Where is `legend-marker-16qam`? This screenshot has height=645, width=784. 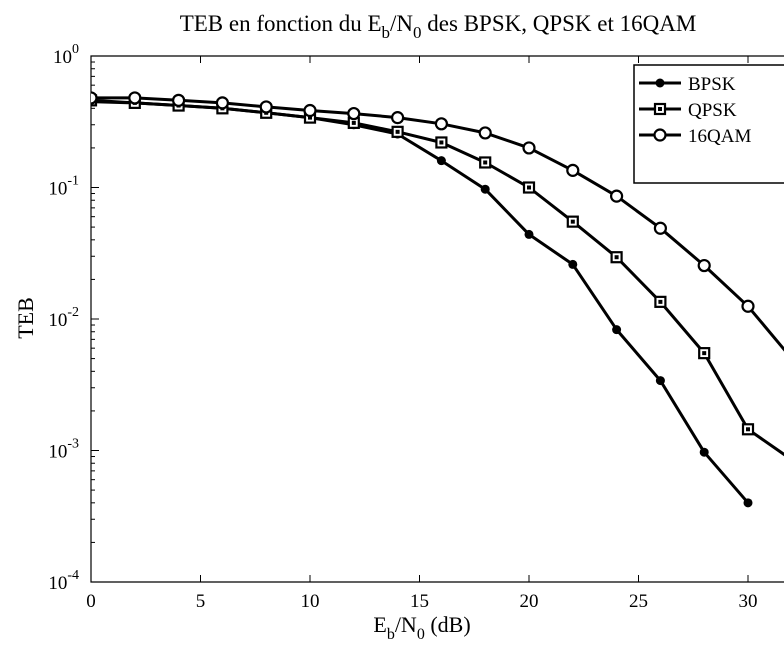 legend-marker-16qam is located at coordinates (660, 135).